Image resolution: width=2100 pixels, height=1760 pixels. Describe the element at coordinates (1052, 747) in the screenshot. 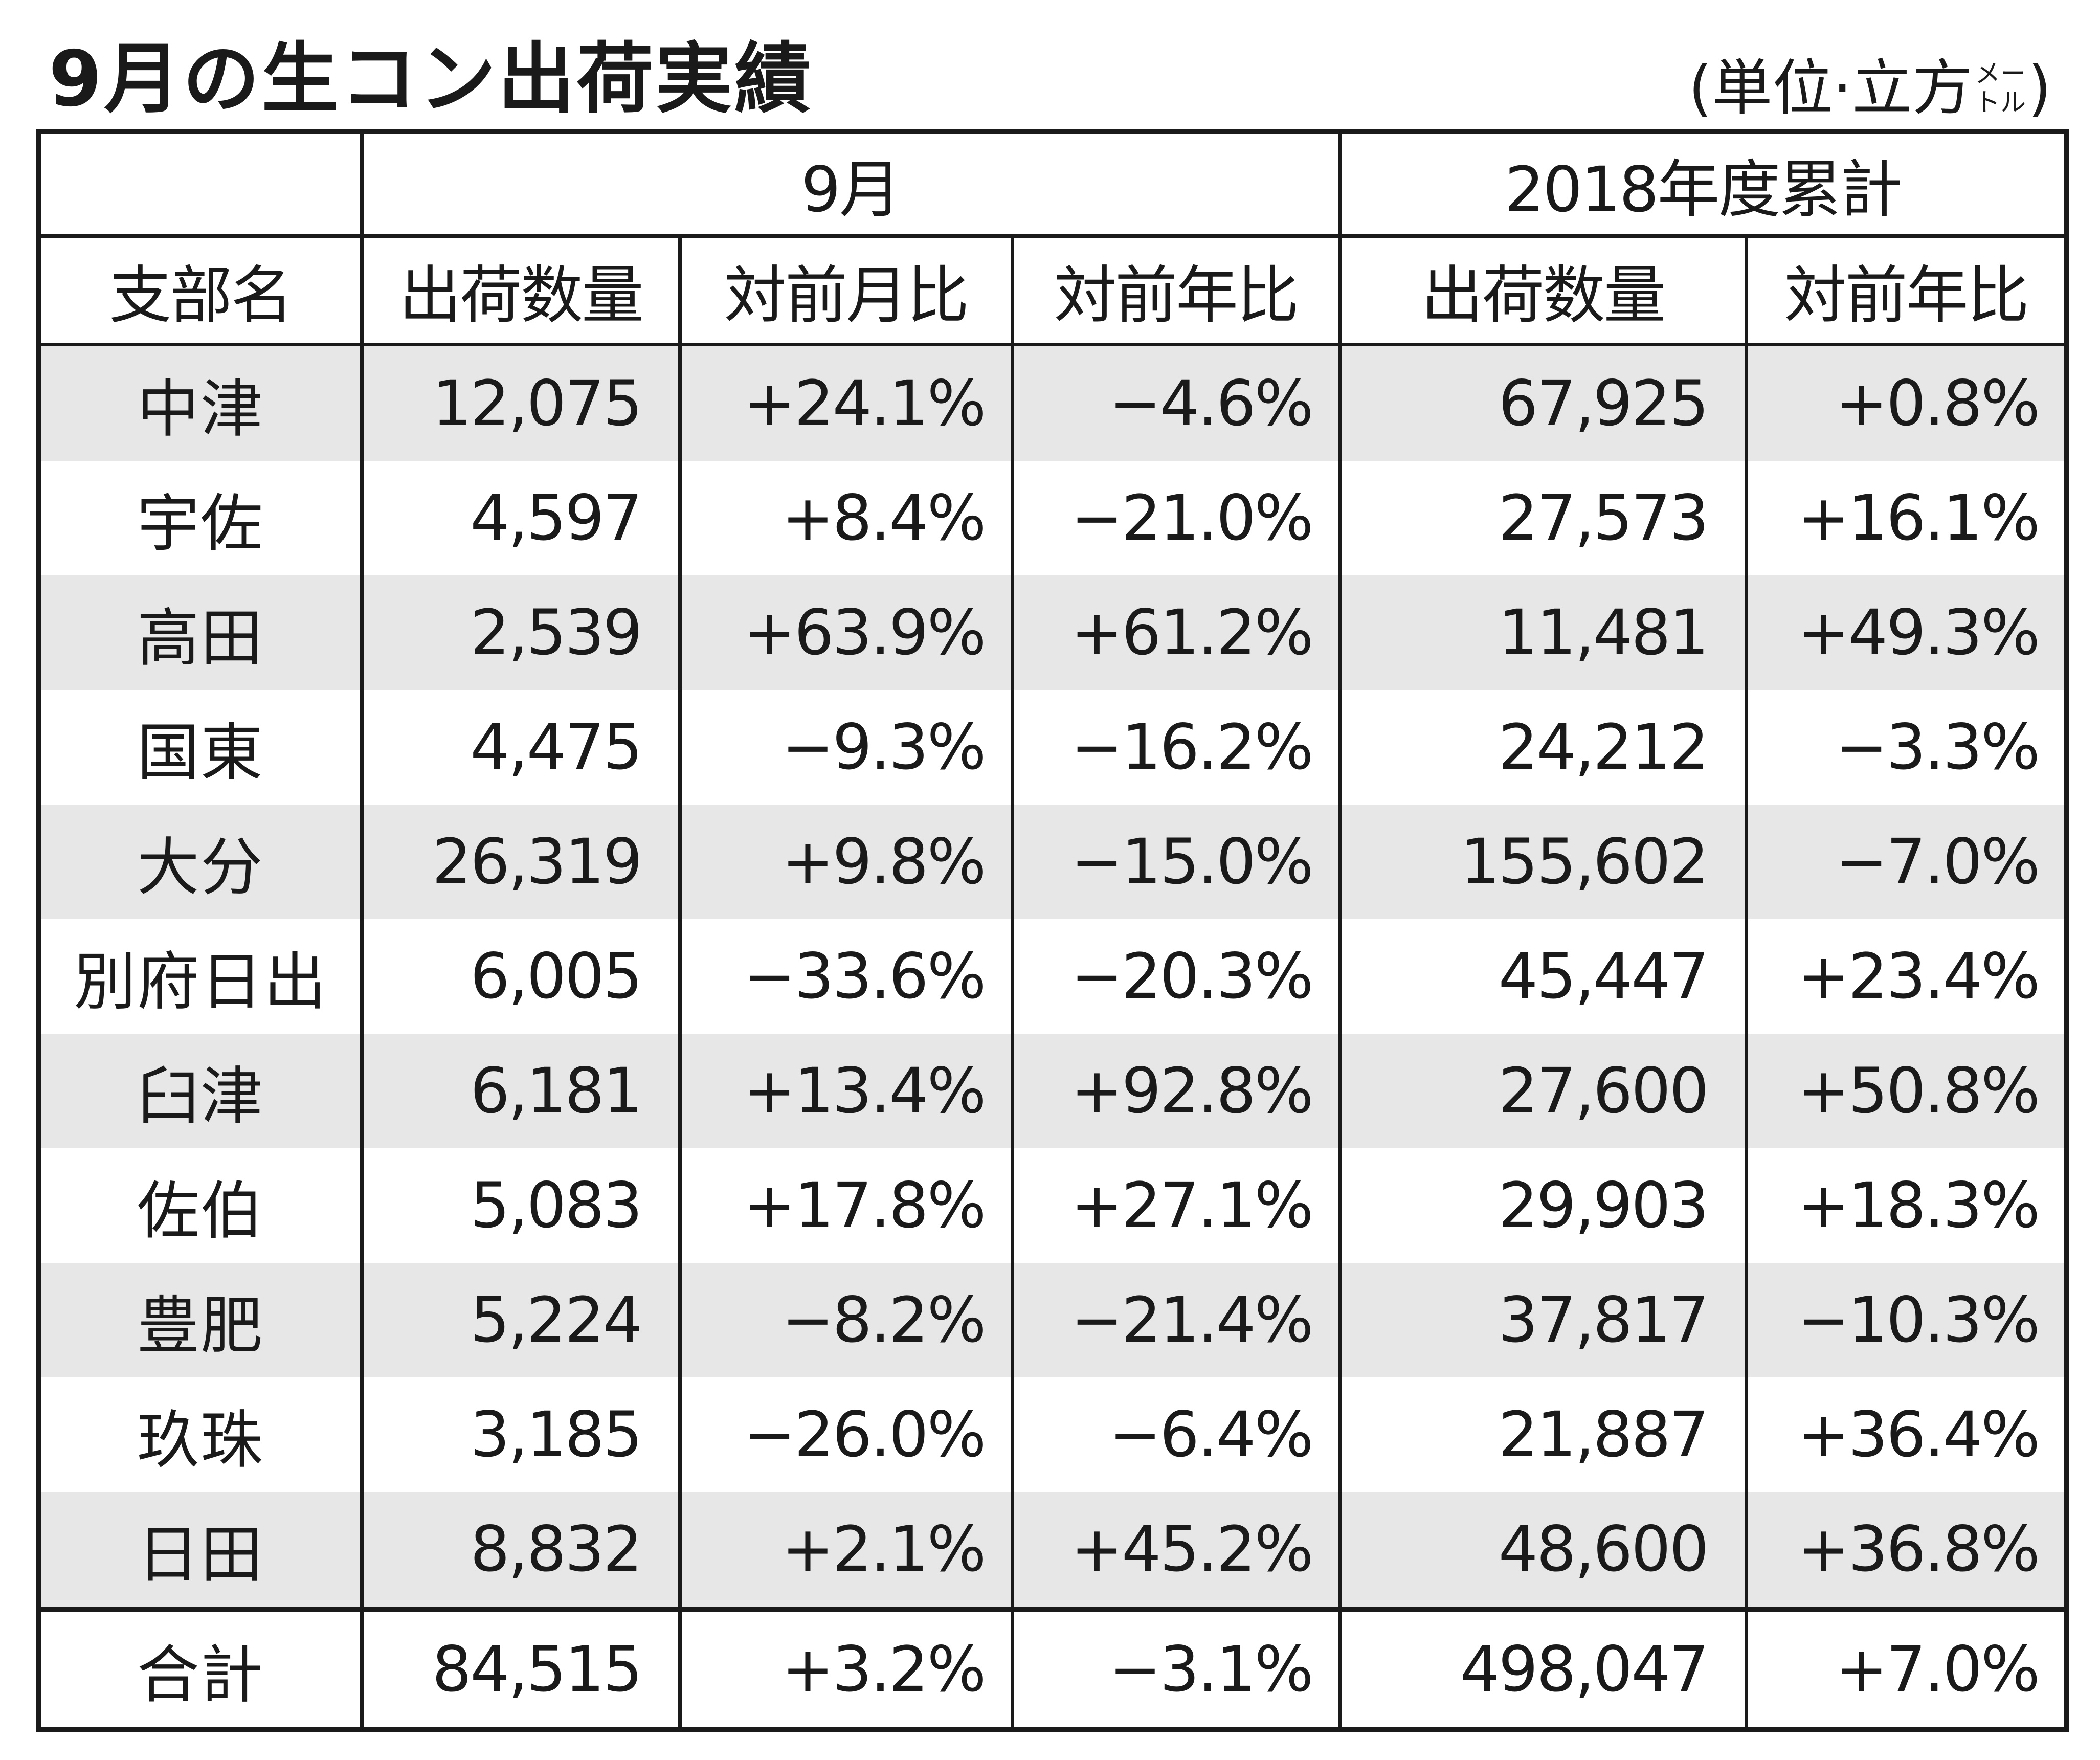

I see `table-row: 国東 4,475 −9.3% −16.2% 24,212 −3.3%` at that location.